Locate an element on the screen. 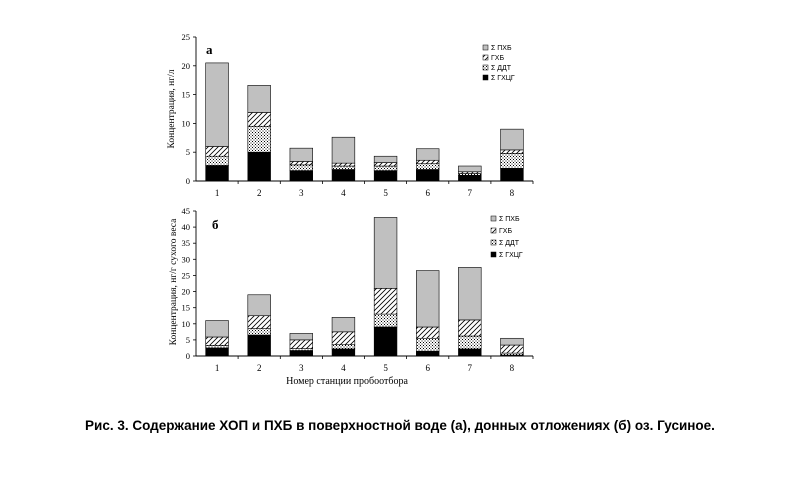 This screenshot has height=488, width=800. chart-b-panel-label: б is located at coordinates (215, 224).